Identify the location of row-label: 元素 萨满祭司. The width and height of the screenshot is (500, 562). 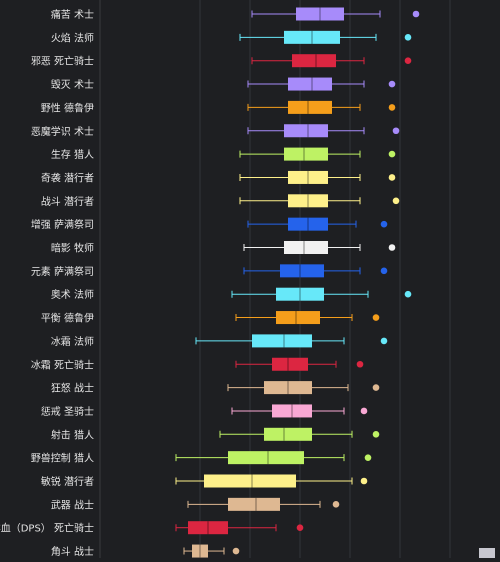
(62, 271).